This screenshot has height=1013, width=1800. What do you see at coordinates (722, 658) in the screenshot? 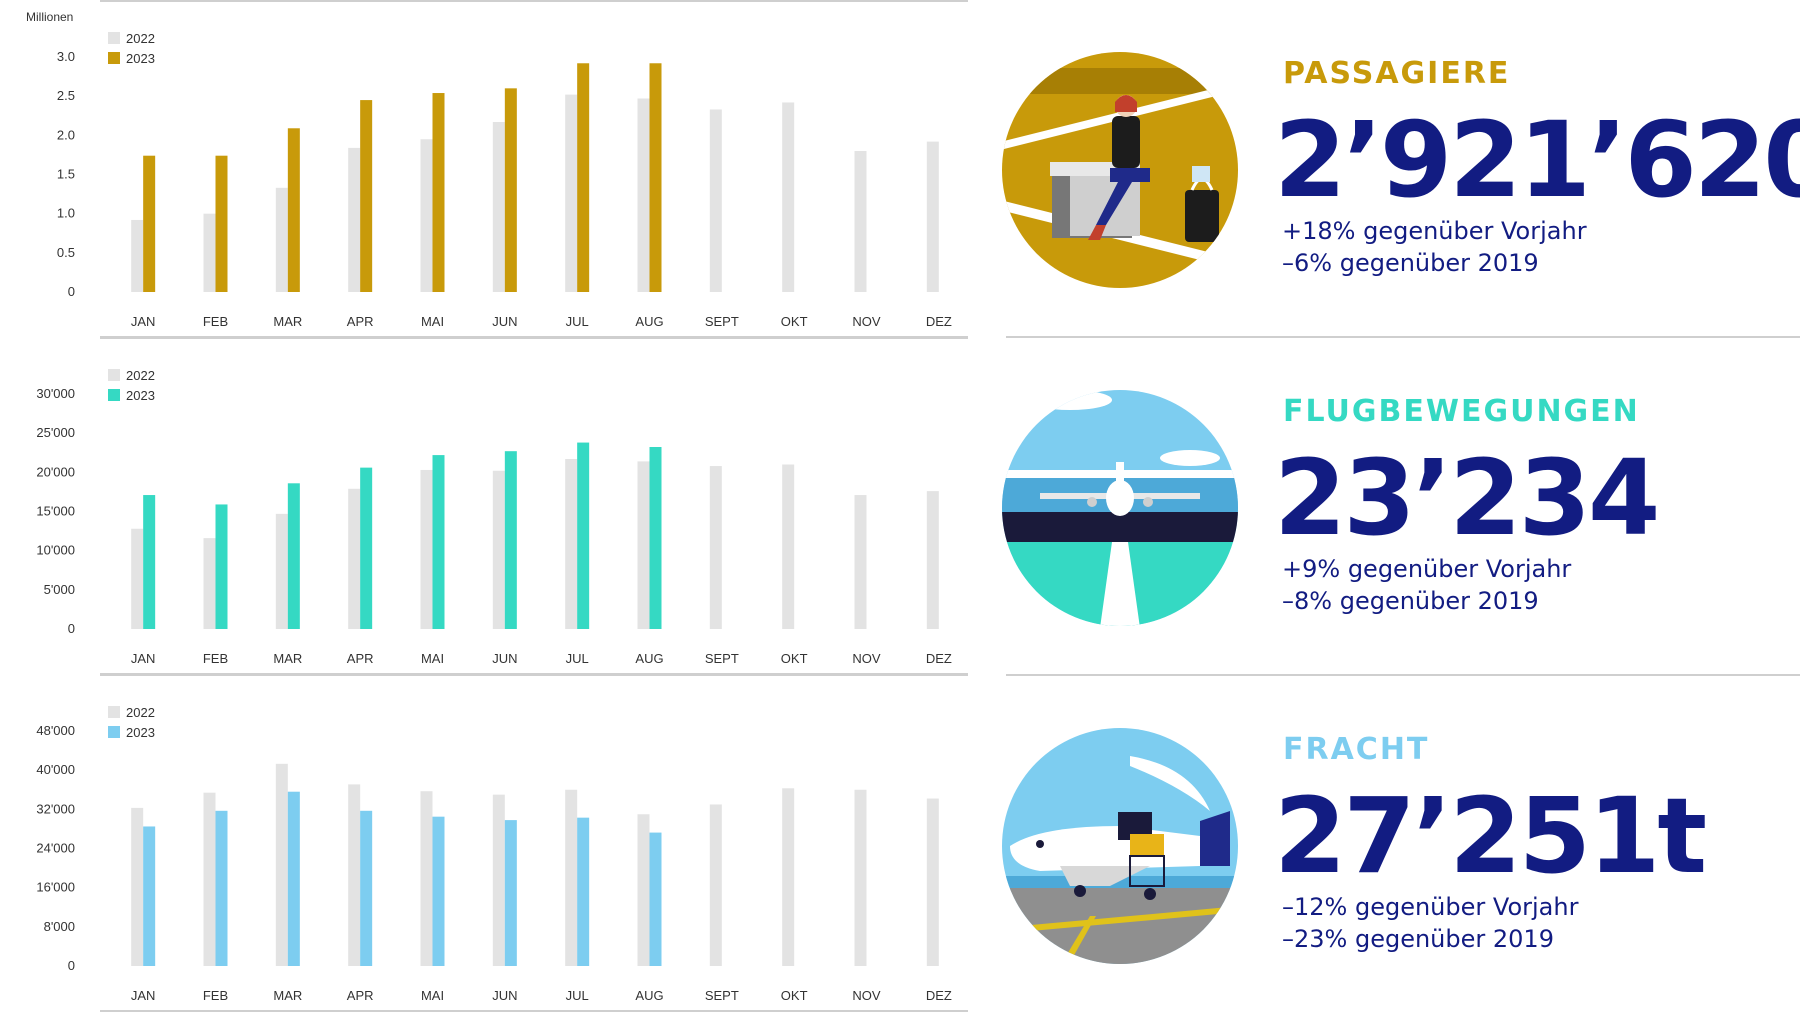
I see `x-tick-label: SEPT` at bounding box center [722, 658].